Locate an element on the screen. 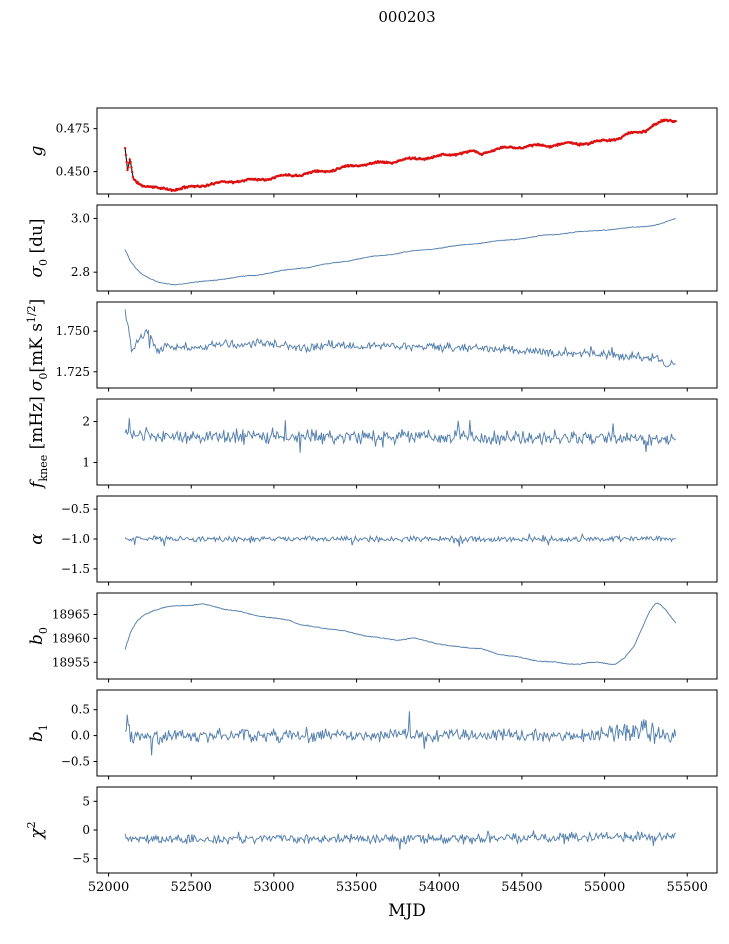 This screenshot has width=729, height=944. y-tick-label: 2.8 is located at coordinates (80, 272).